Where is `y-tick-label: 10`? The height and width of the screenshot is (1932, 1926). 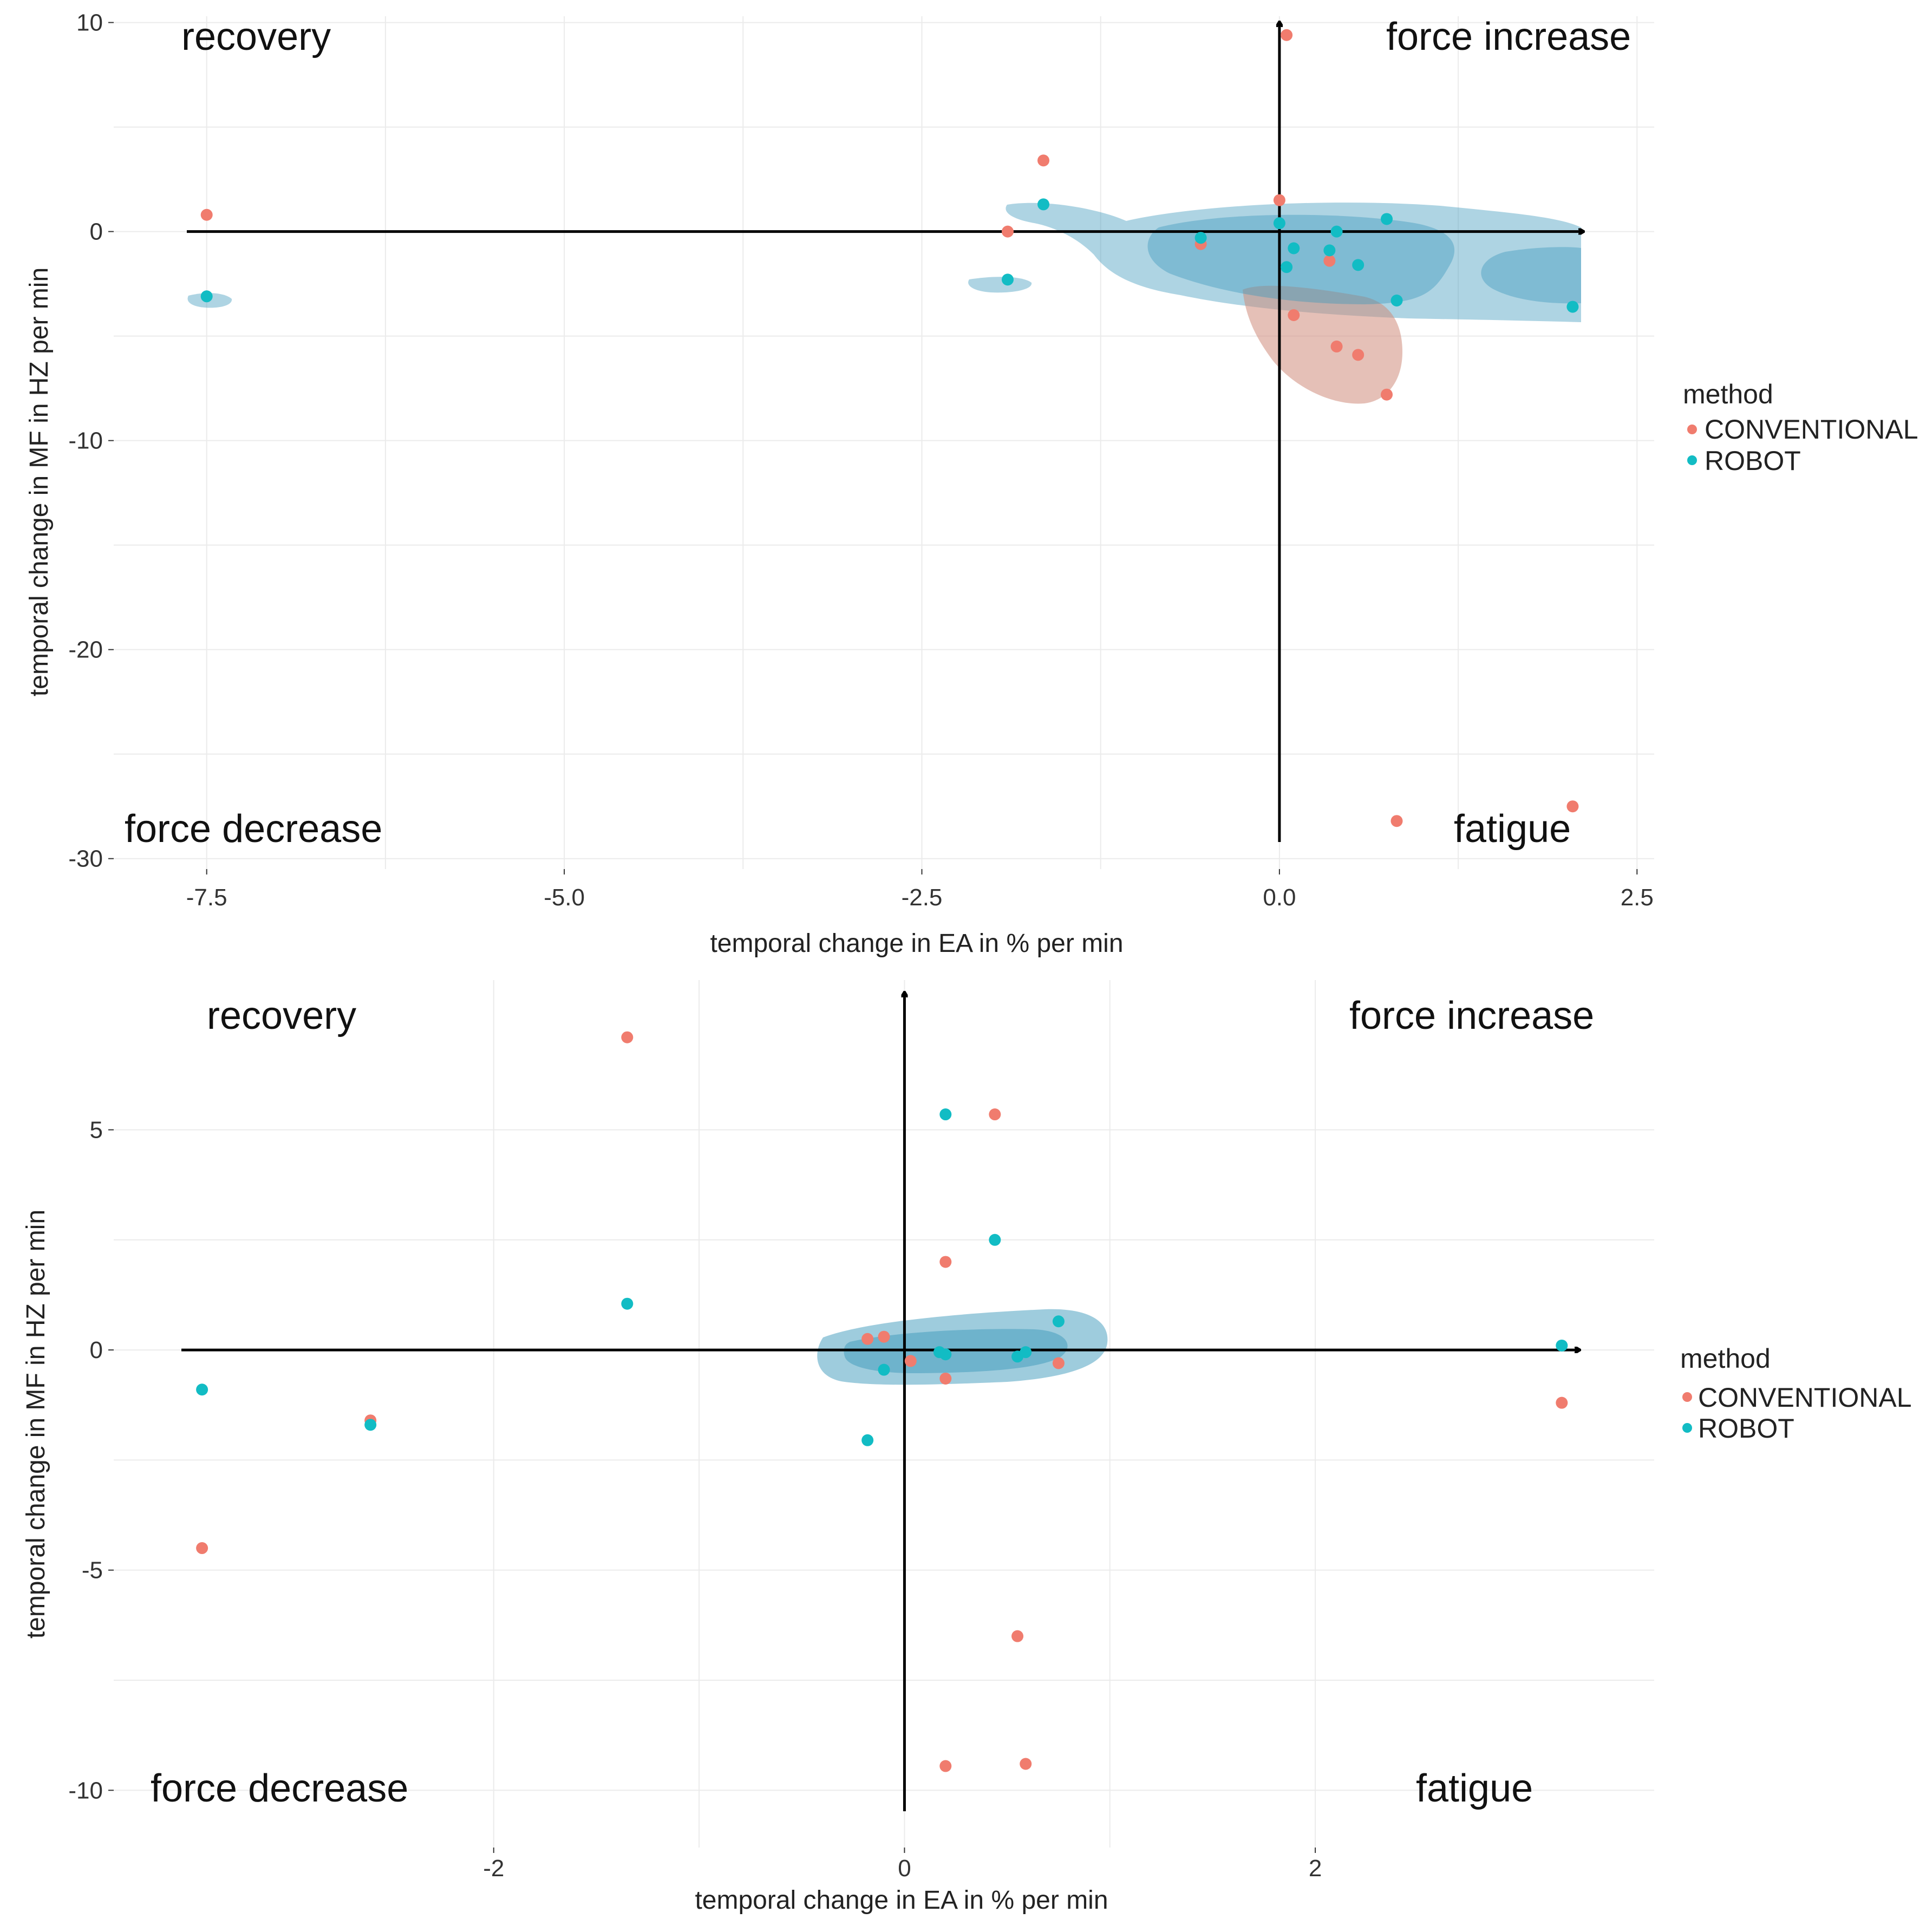 y-tick-label: 10 is located at coordinates (89, 23).